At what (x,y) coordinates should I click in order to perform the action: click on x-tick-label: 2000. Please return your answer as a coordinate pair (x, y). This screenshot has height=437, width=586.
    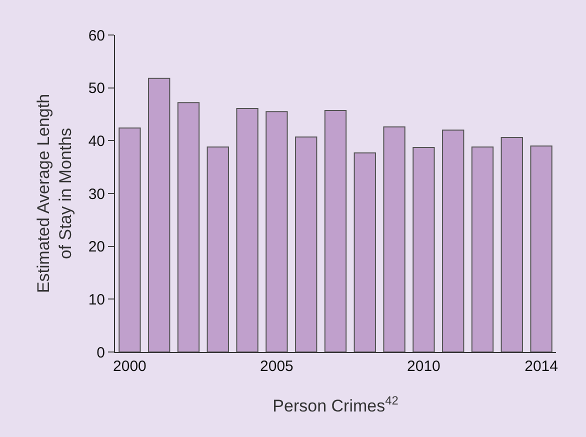
    Looking at the image, I should click on (129, 366).